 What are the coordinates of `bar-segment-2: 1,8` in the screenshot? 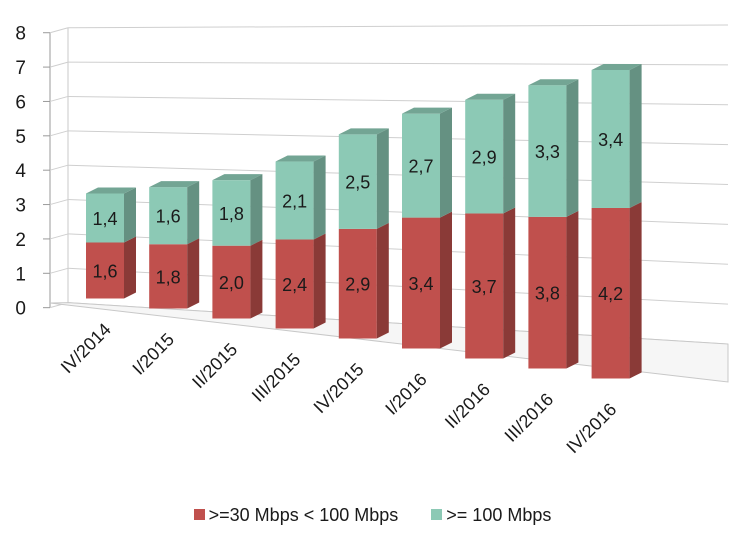 It's located at (237, 210).